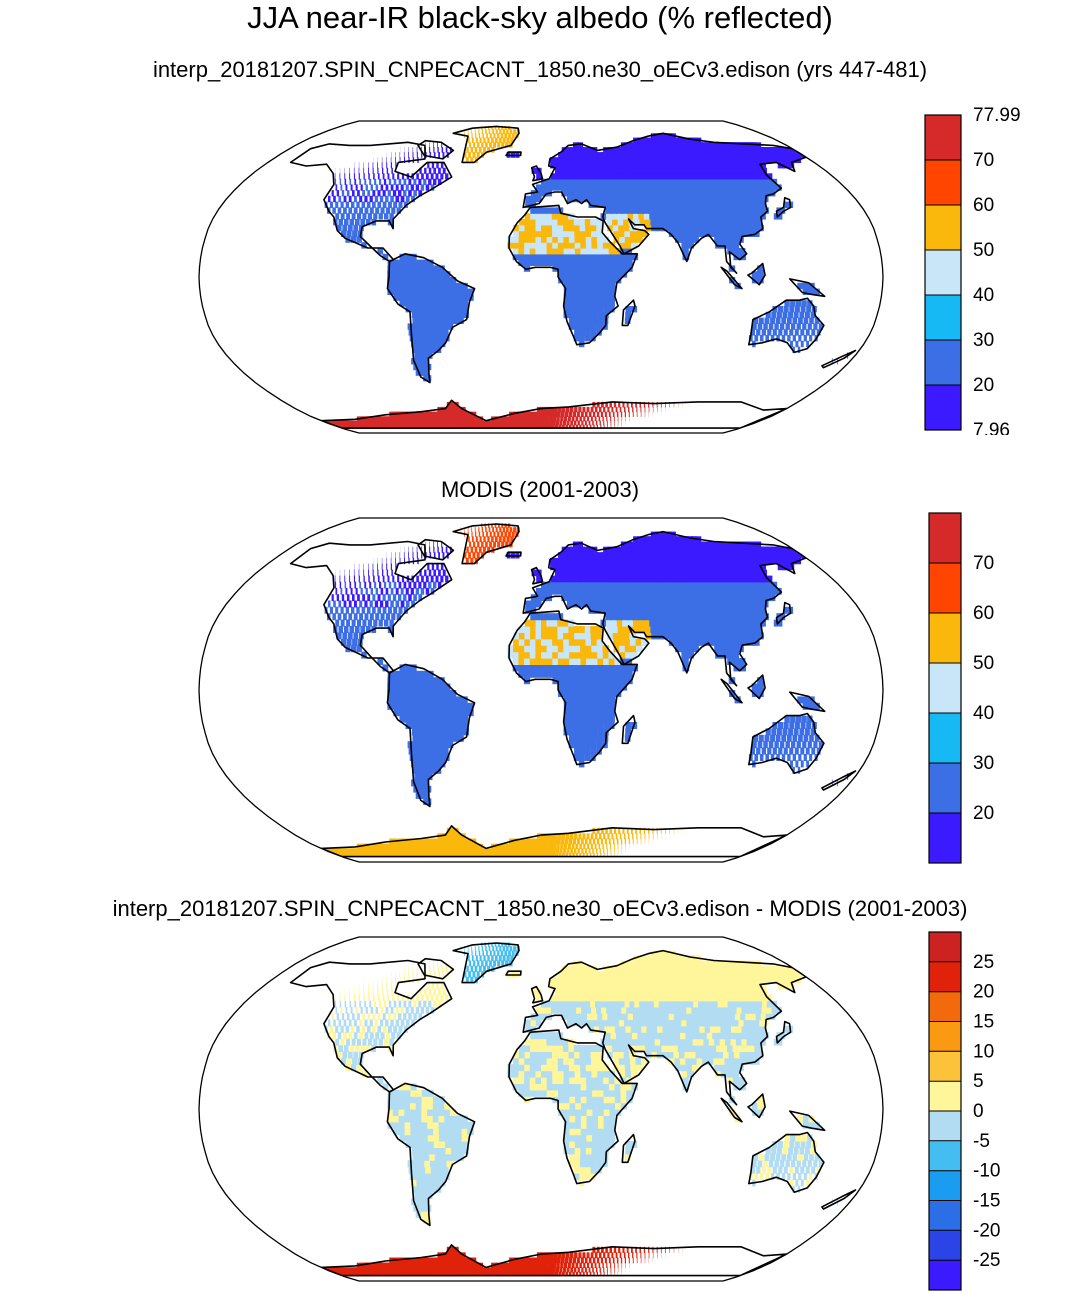 This screenshot has width=1080, height=1294. I want to click on colorbar-label: -25, so click(986, 1260).